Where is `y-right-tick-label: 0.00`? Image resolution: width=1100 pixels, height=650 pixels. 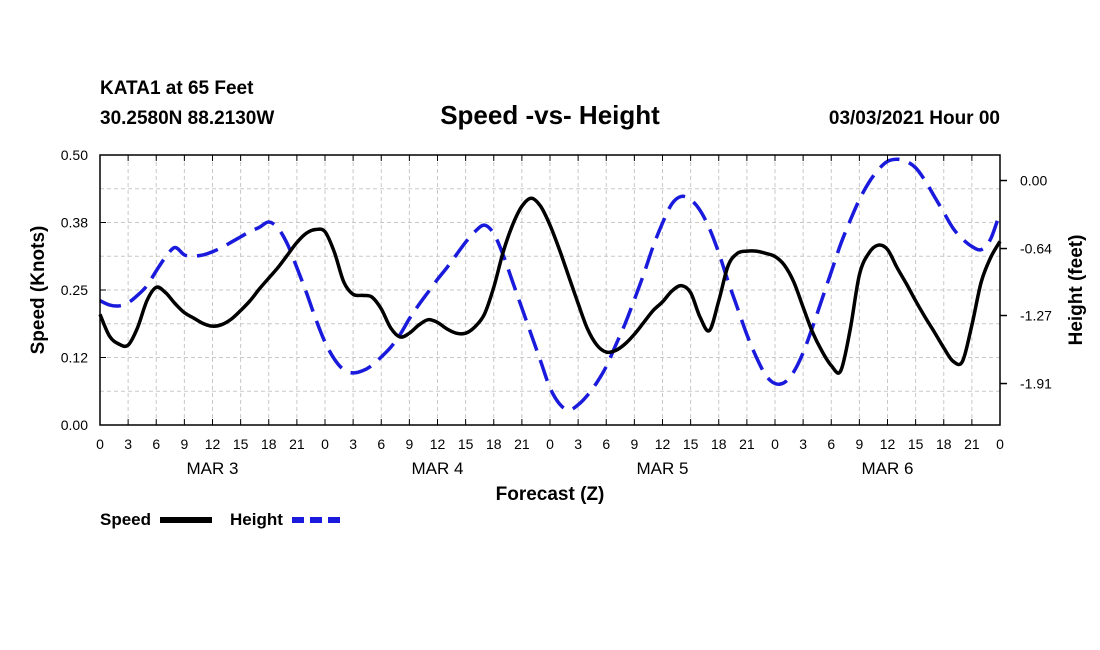
y-right-tick-label: 0.00 is located at coordinates (1033, 181).